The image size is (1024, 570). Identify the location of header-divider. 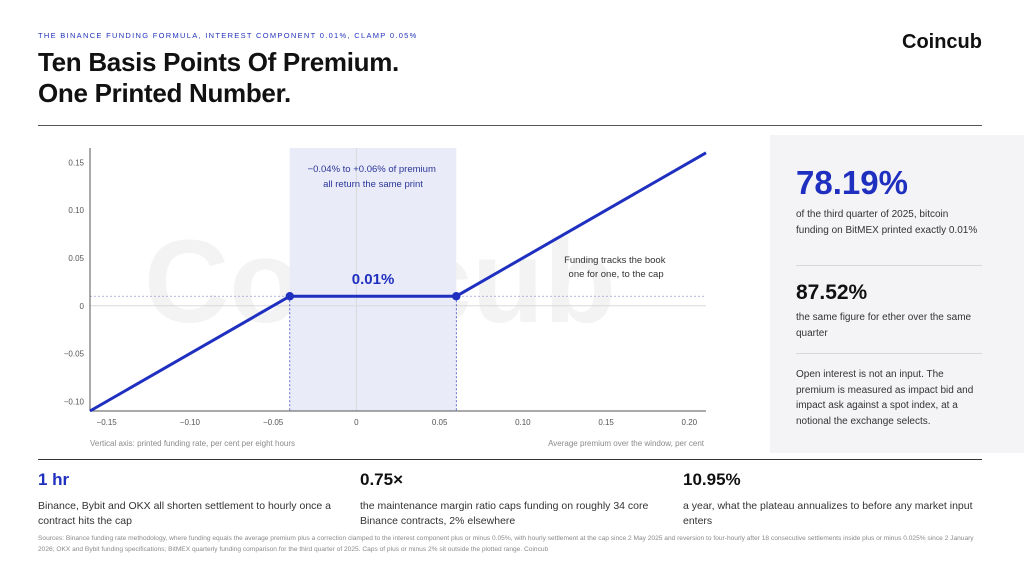
(510, 125).